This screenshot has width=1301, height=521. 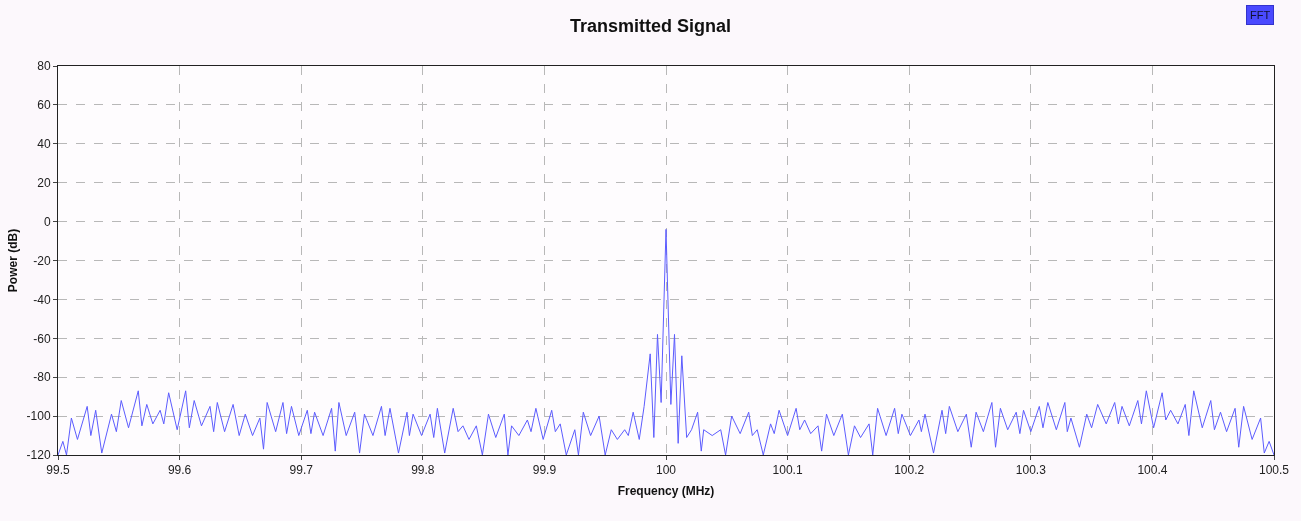 What do you see at coordinates (58, 470) in the screenshot?
I see `x-tick-label: 99.5` at bounding box center [58, 470].